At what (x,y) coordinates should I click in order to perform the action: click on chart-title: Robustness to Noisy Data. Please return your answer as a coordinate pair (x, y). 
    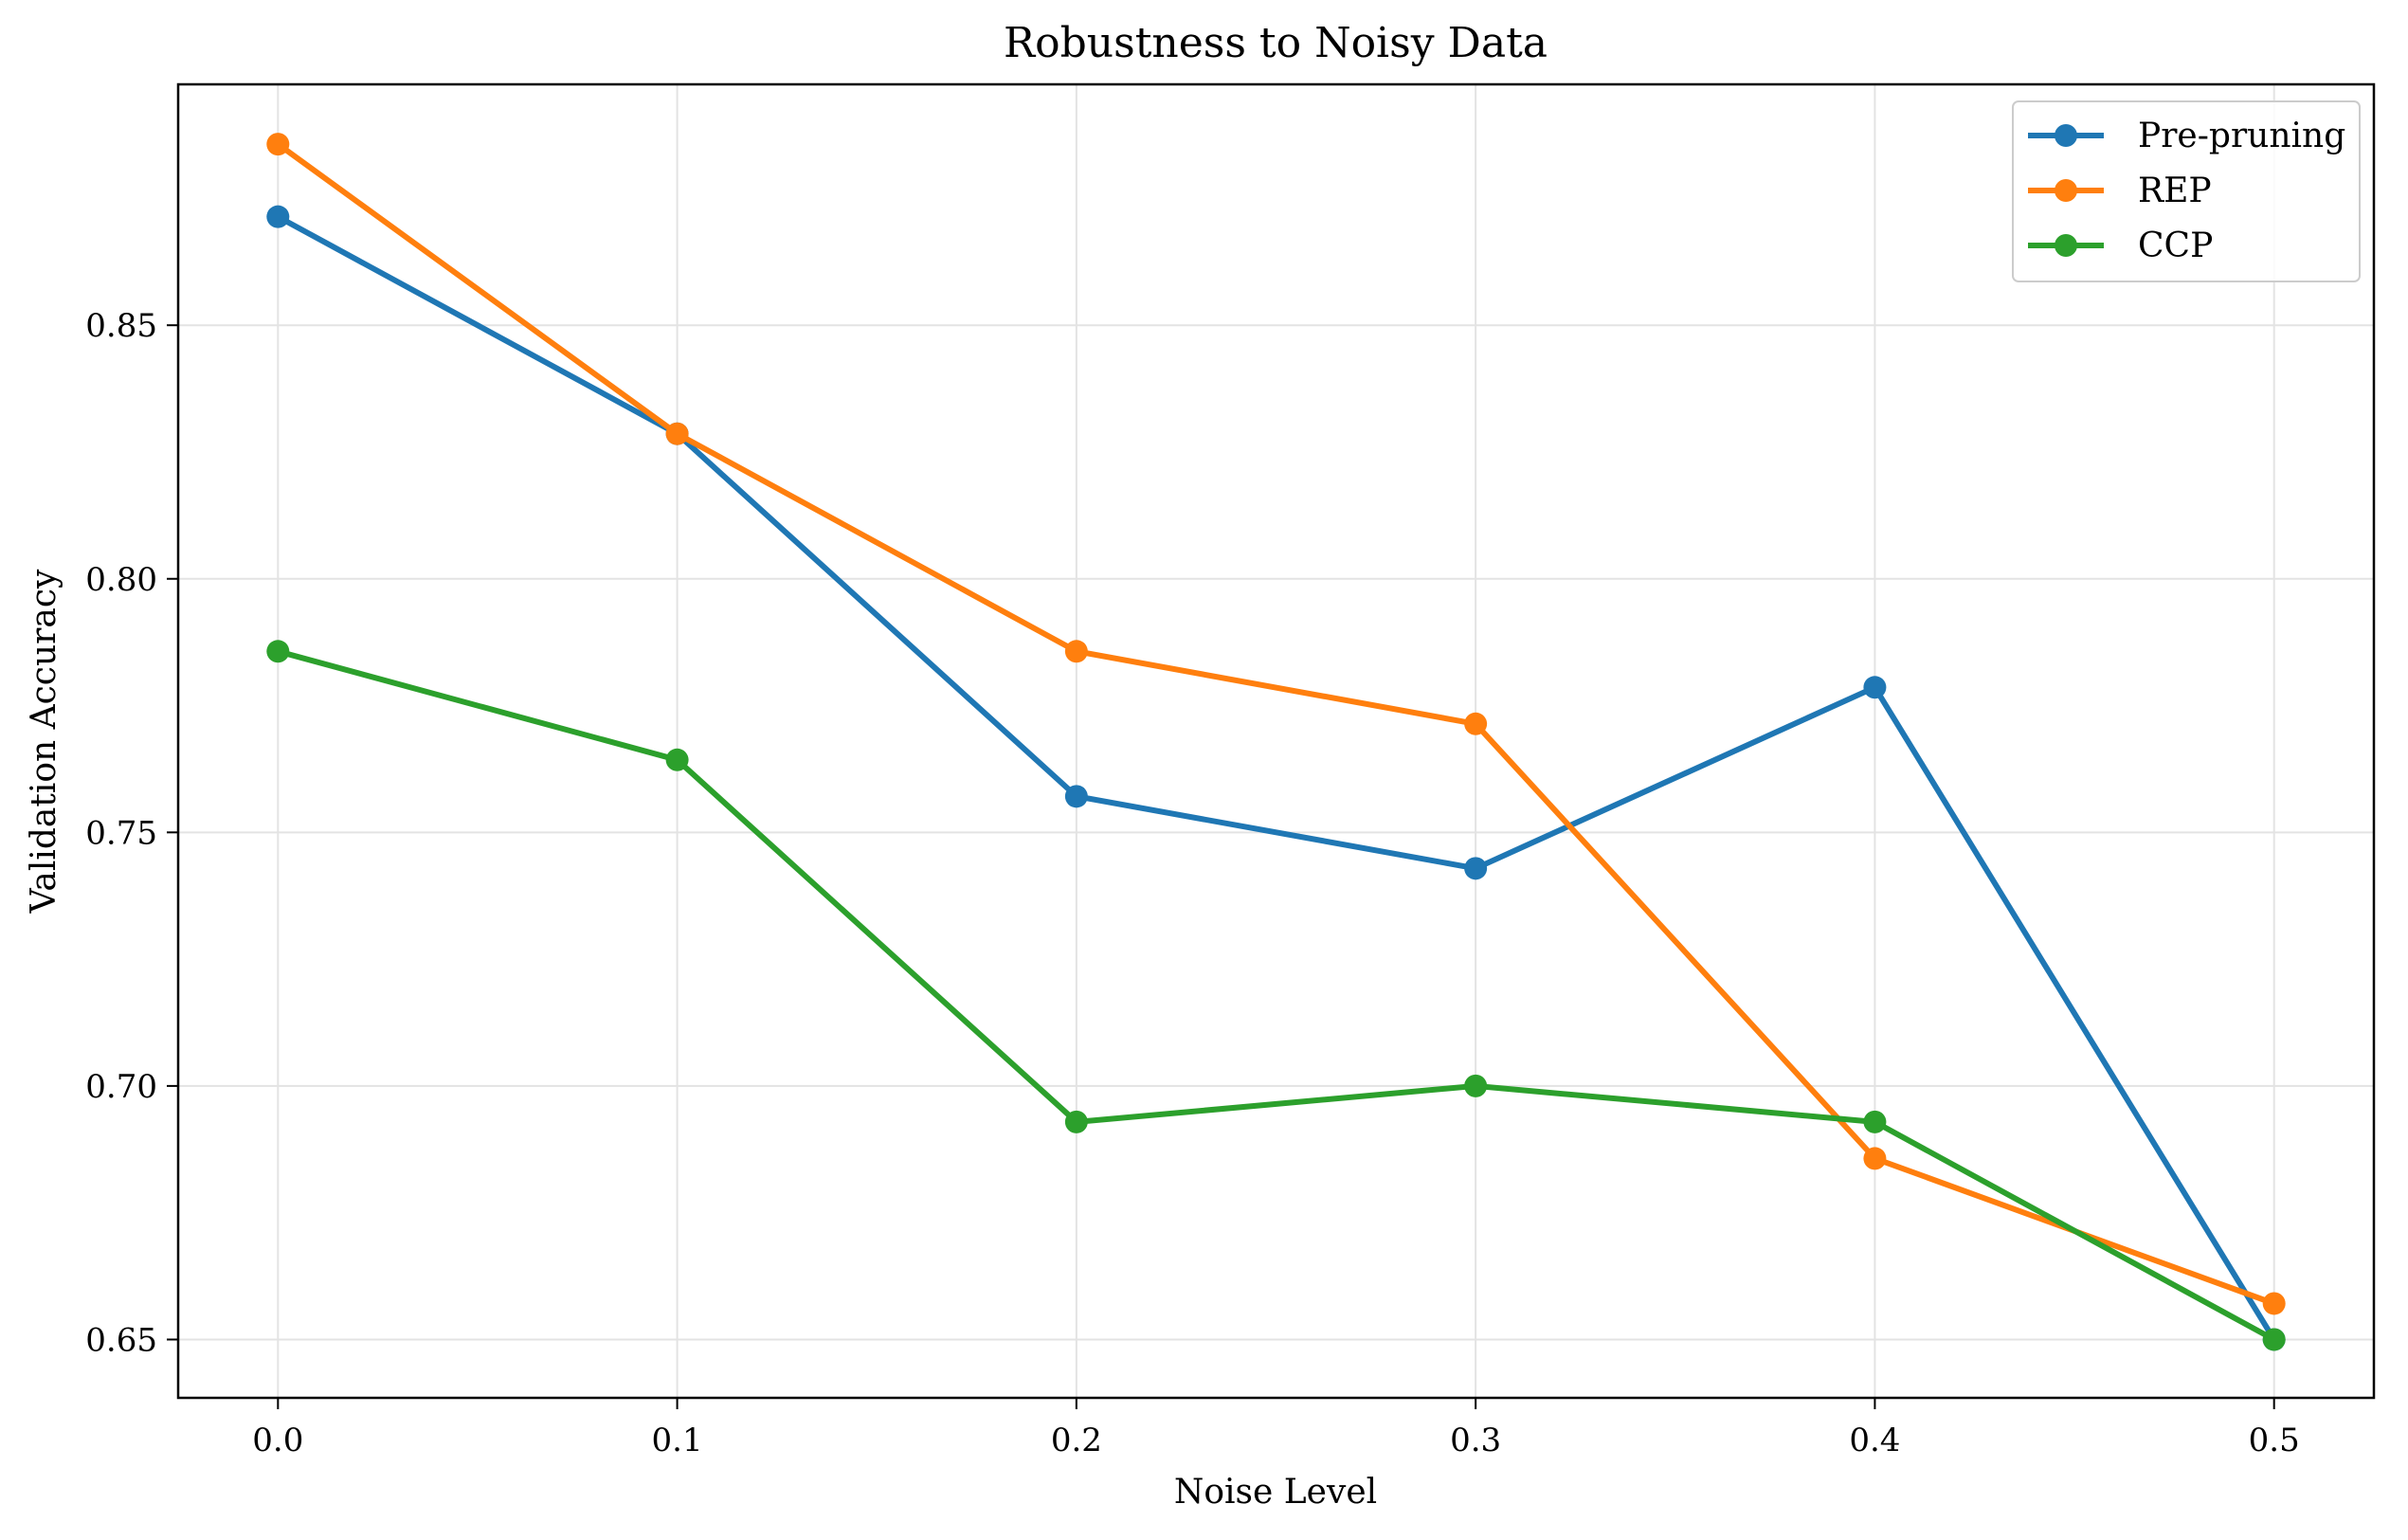
    Looking at the image, I should click on (1276, 43).